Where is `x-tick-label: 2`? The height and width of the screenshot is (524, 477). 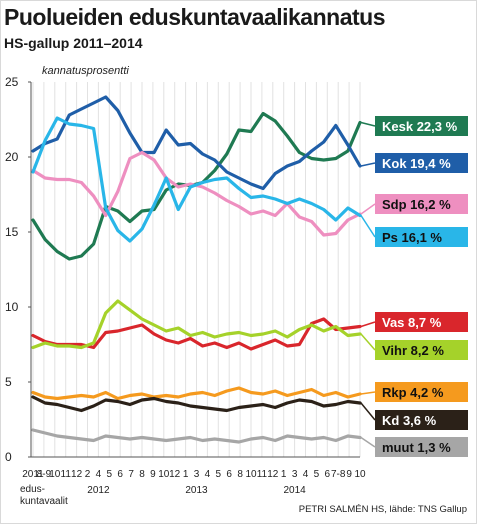 x-tick-label: 2 is located at coordinates (88, 474).